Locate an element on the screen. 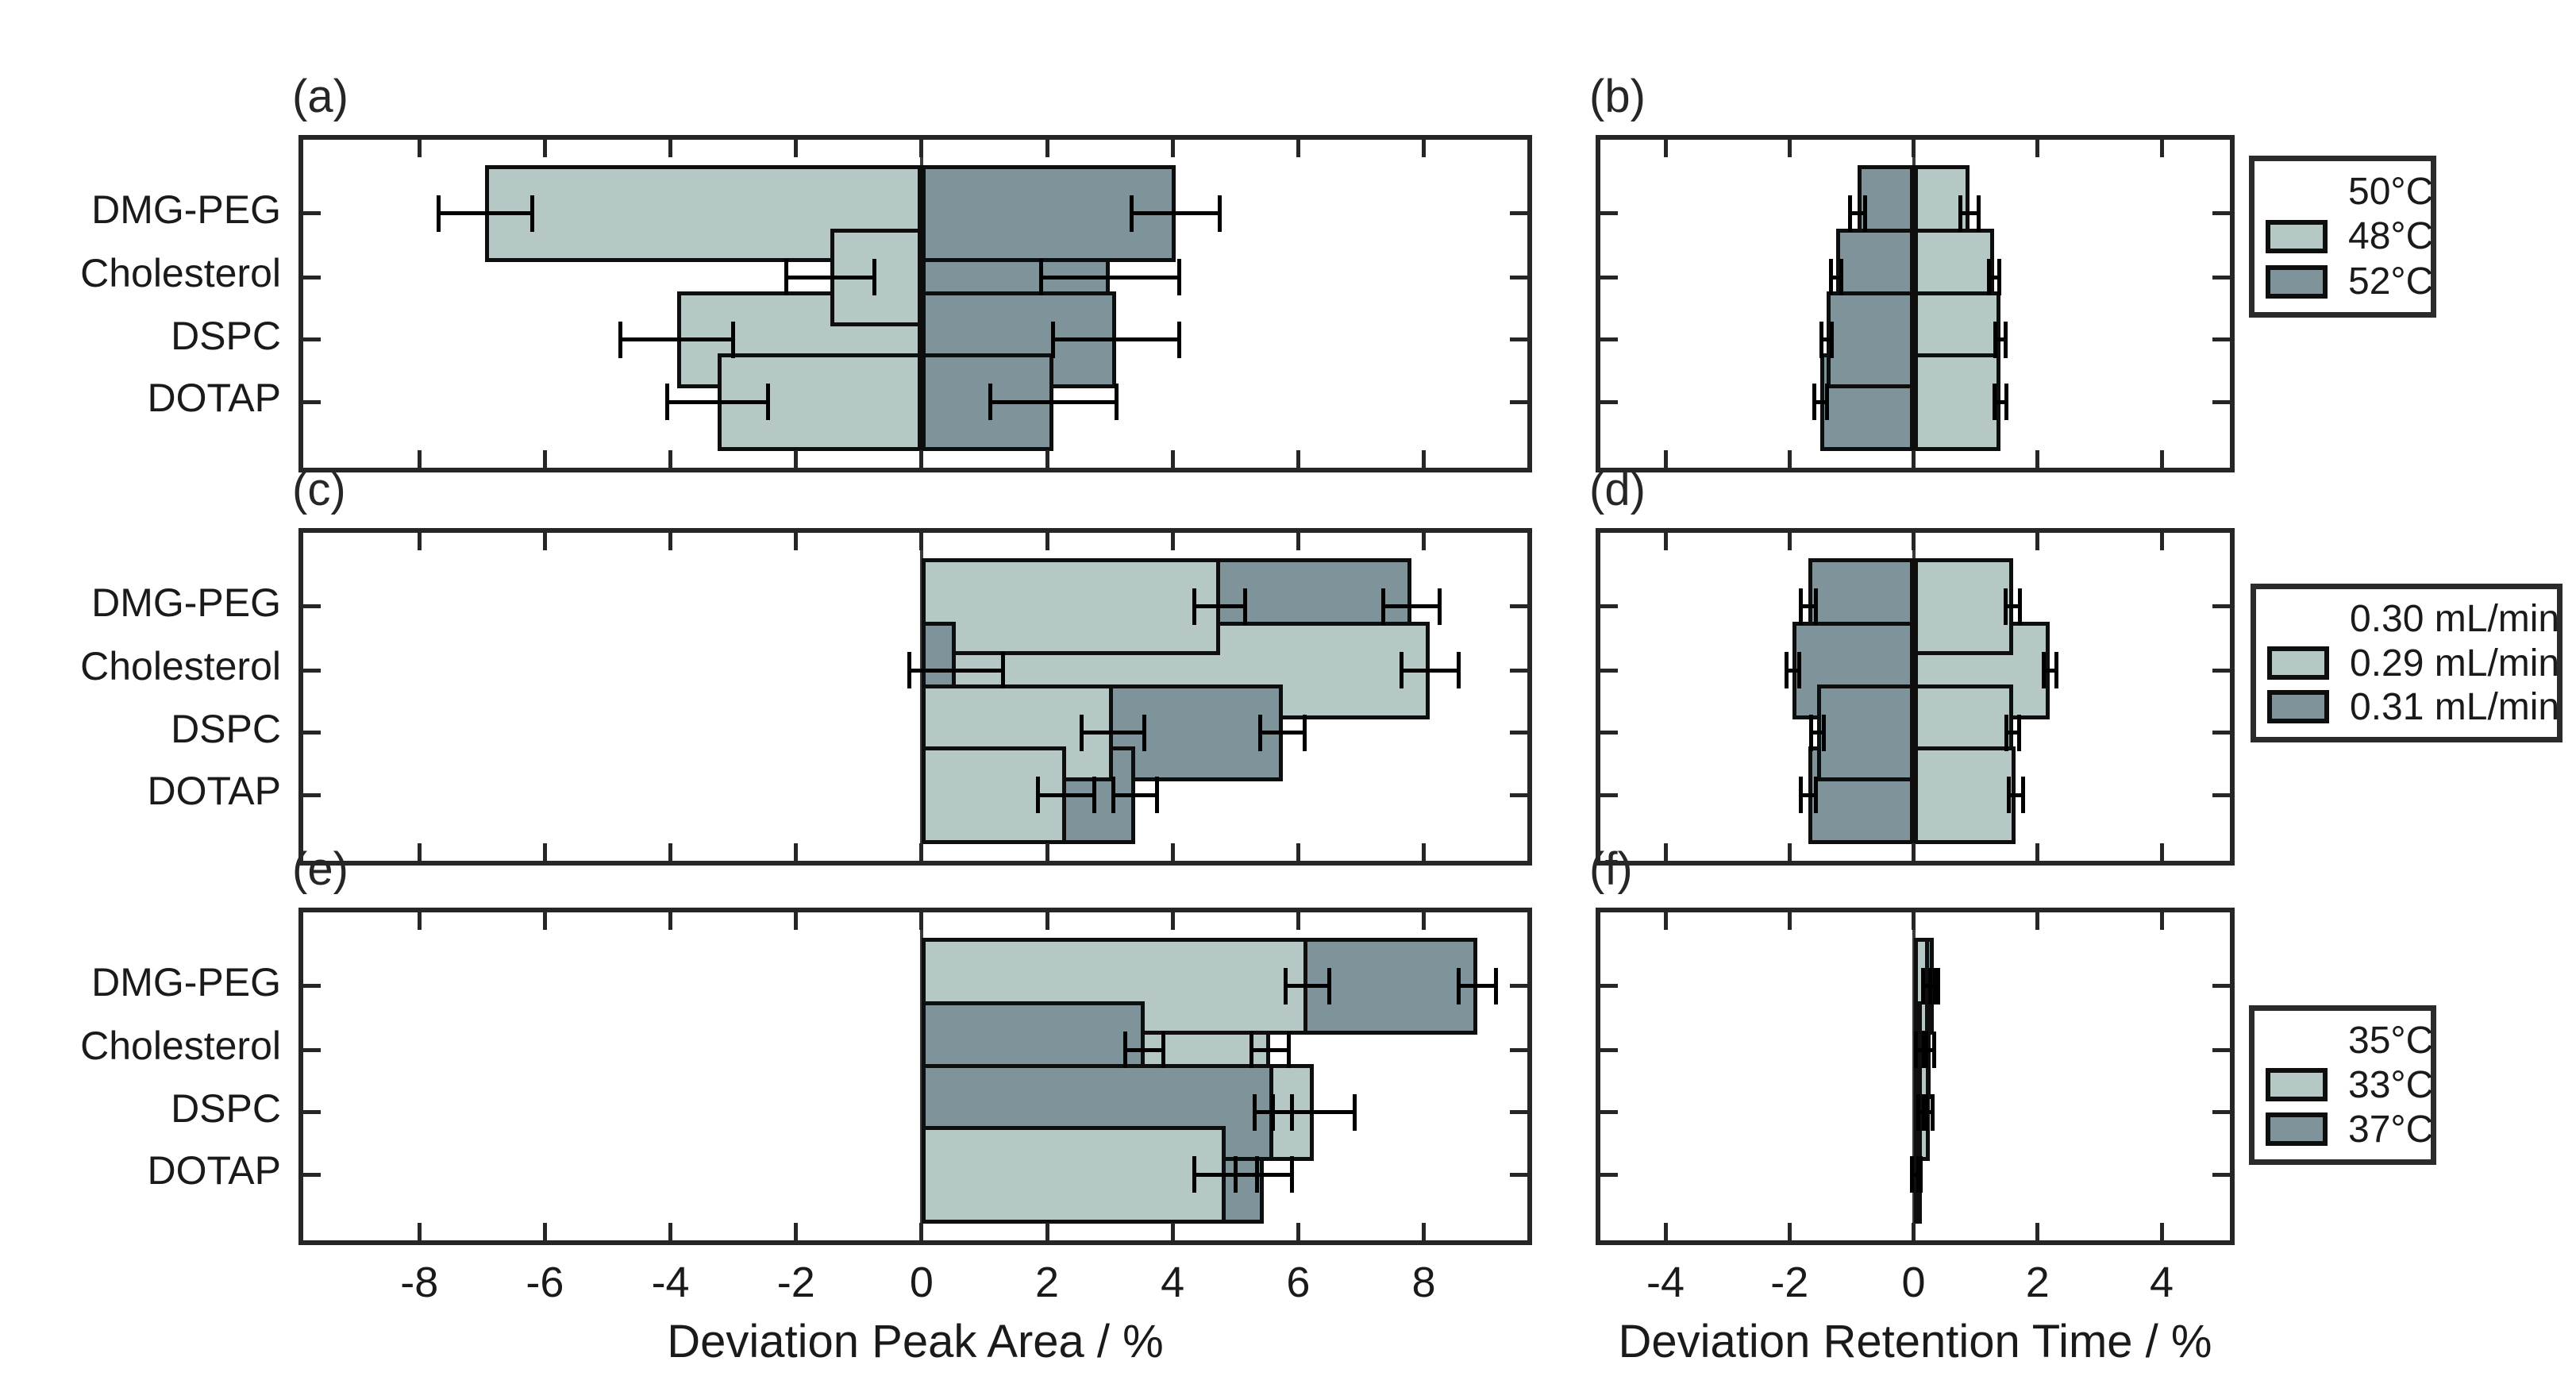 This screenshot has width=2576, height=1392. panel-c is located at coordinates (915, 697).